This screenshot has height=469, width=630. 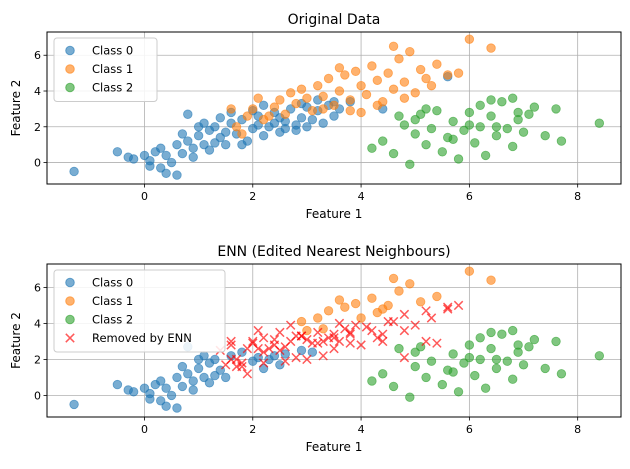 What do you see at coordinates (112, 51) in the screenshot?
I see `legend-label: Class 0` at bounding box center [112, 51].